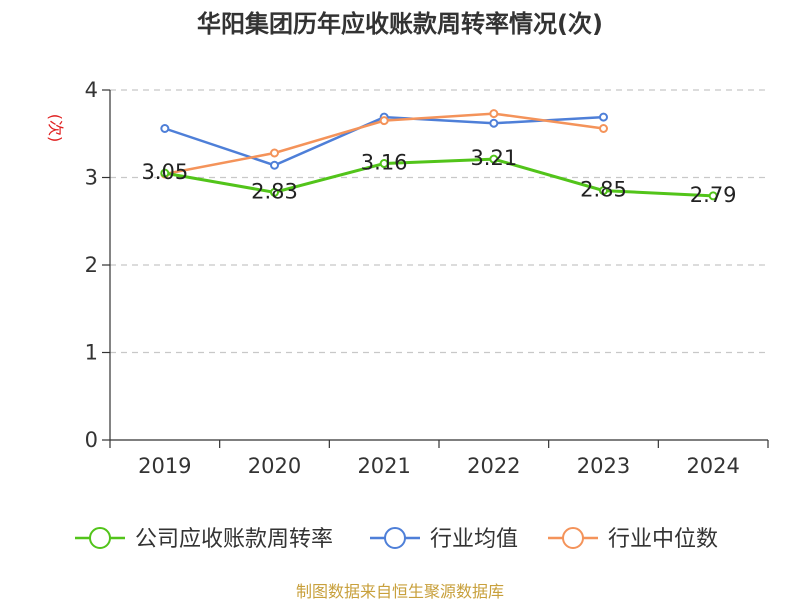 Image resolution: width=800 pixels, height=602 pixels. Describe the element at coordinates (400, 24) in the screenshot. I see `chart-title: 华阳集团历年应收账款周转率情况(次)` at that location.